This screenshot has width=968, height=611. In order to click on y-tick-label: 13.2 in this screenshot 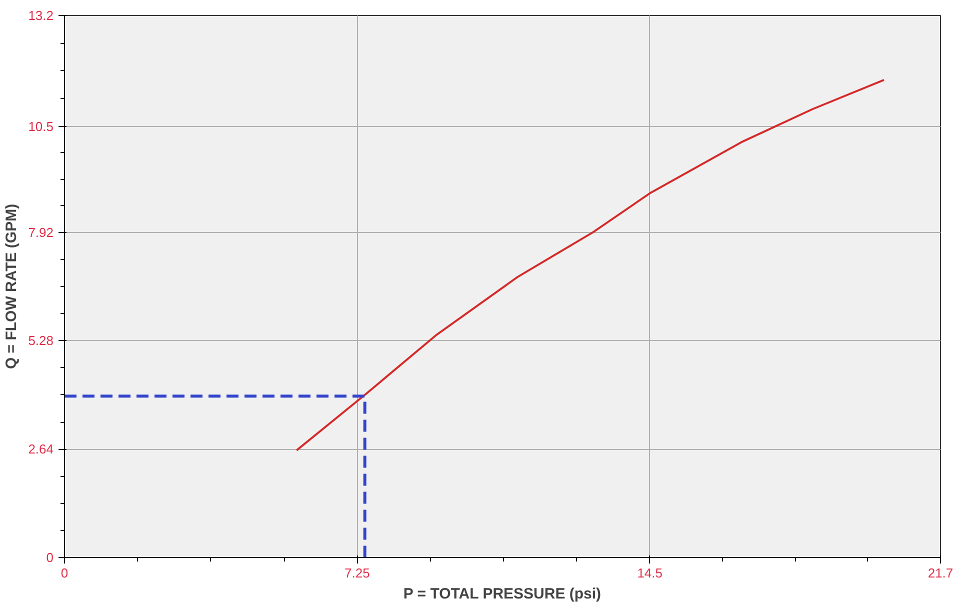, I will do `click(41, 15)`.